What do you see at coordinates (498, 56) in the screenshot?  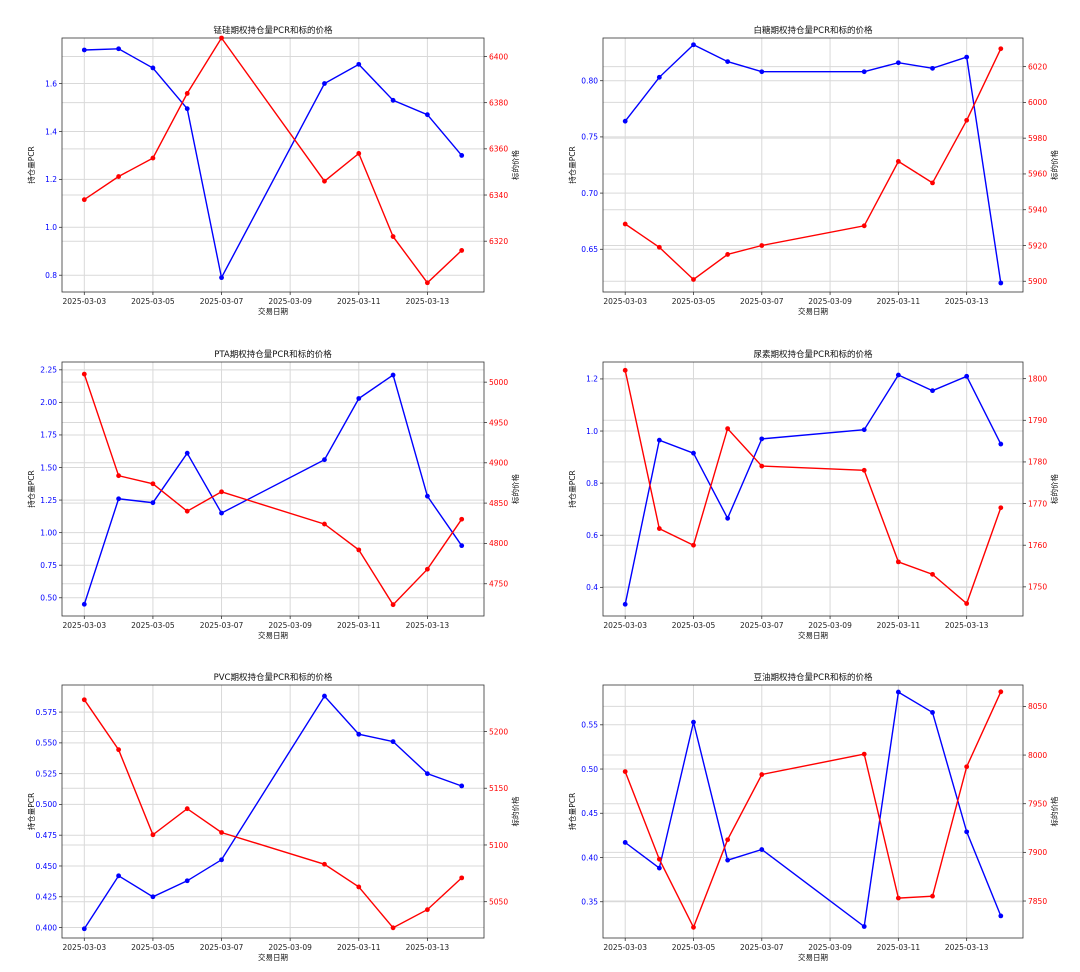 I see `y-tick-label-right: 6400` at bounding box center [498, 56].